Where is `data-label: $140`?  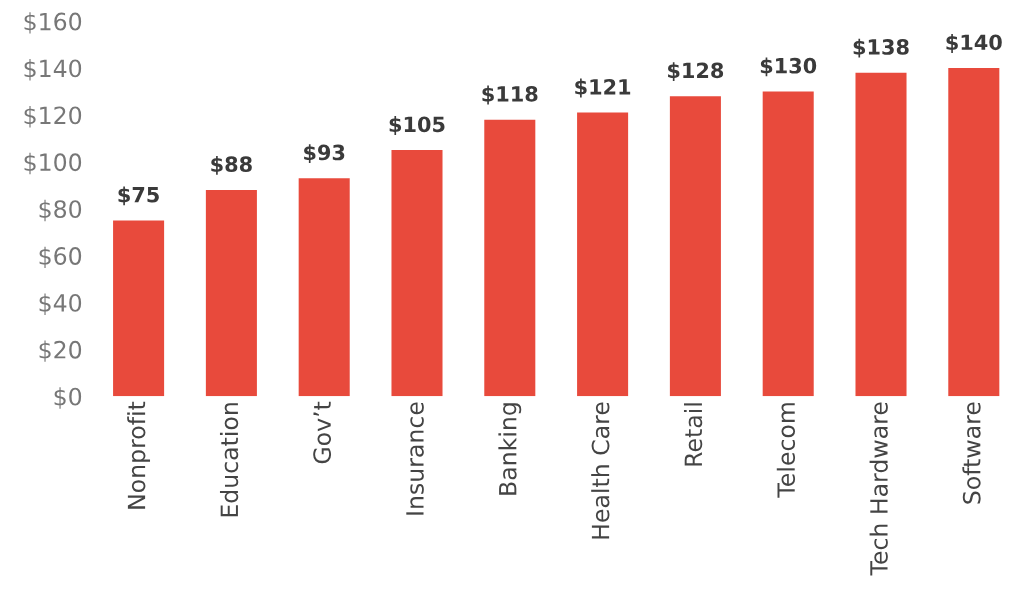
data-label: $140 is located at coordinates (974, 43).